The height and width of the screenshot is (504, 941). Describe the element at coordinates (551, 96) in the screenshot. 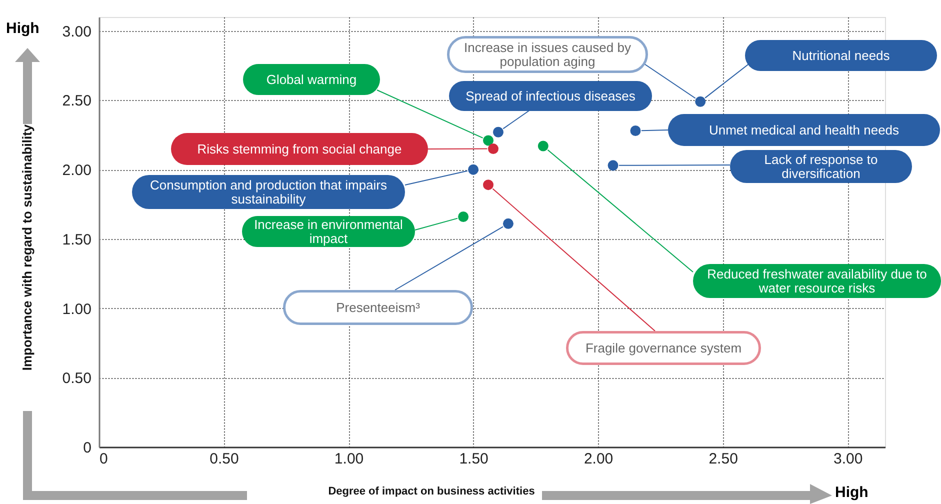

I see `annotation: Spread of infectious diseases` at that location.